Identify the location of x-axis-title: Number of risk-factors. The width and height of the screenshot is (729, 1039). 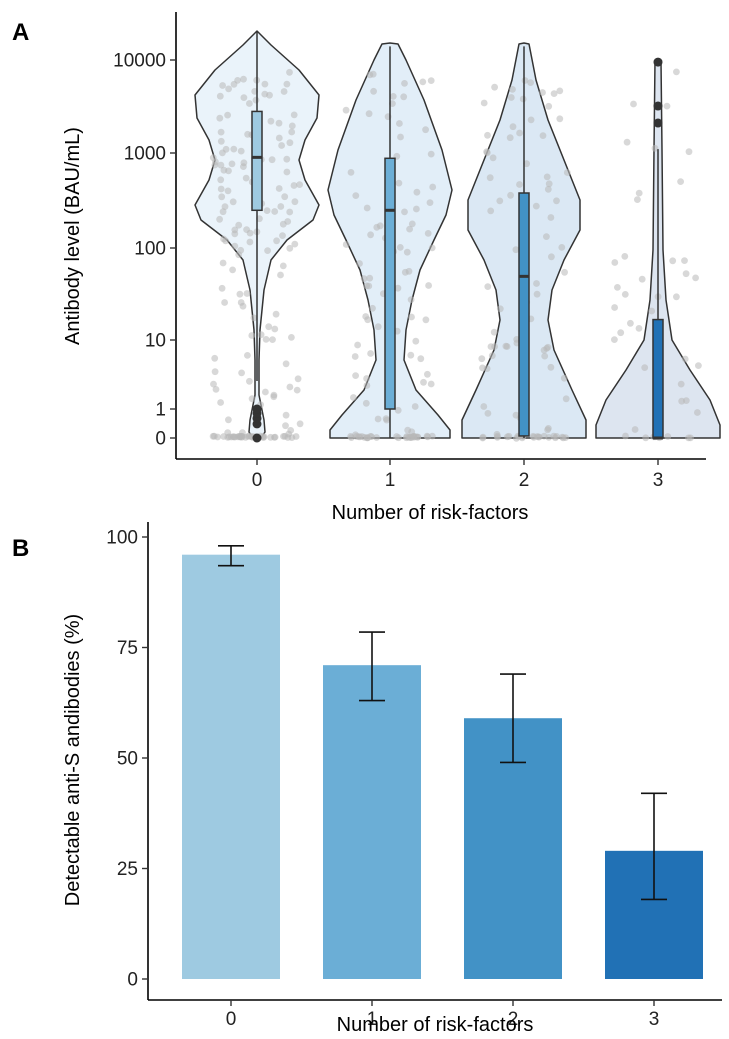
(435, 1025).